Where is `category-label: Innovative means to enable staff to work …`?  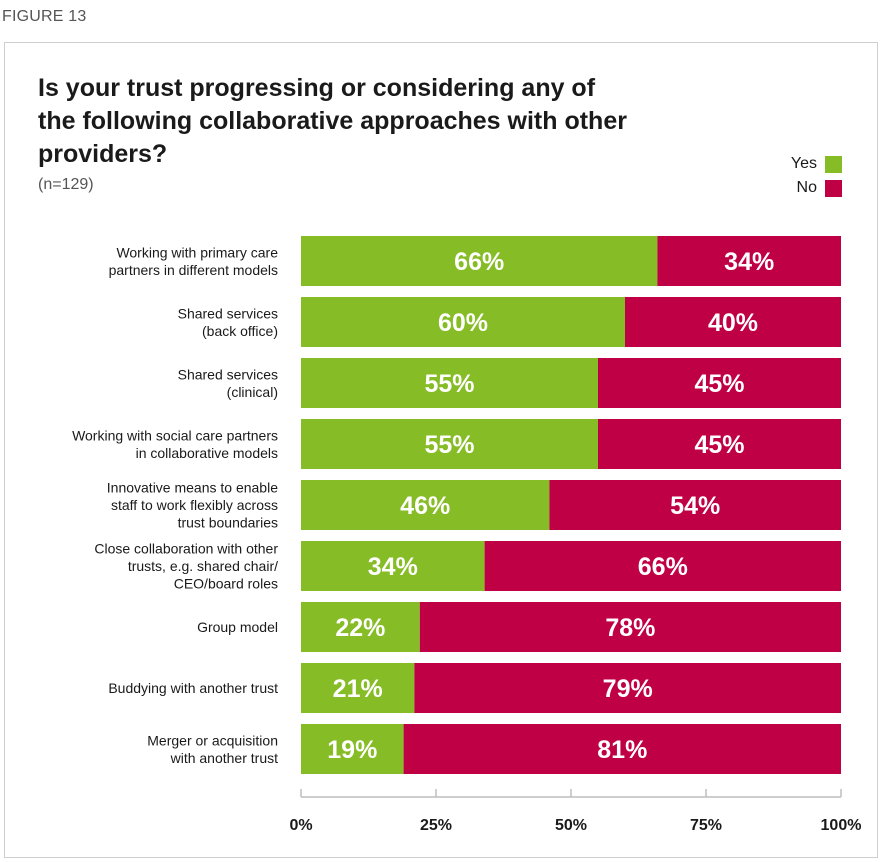 category-label: Innovative means to enable staff to work … is located at coordinates (192, 505).